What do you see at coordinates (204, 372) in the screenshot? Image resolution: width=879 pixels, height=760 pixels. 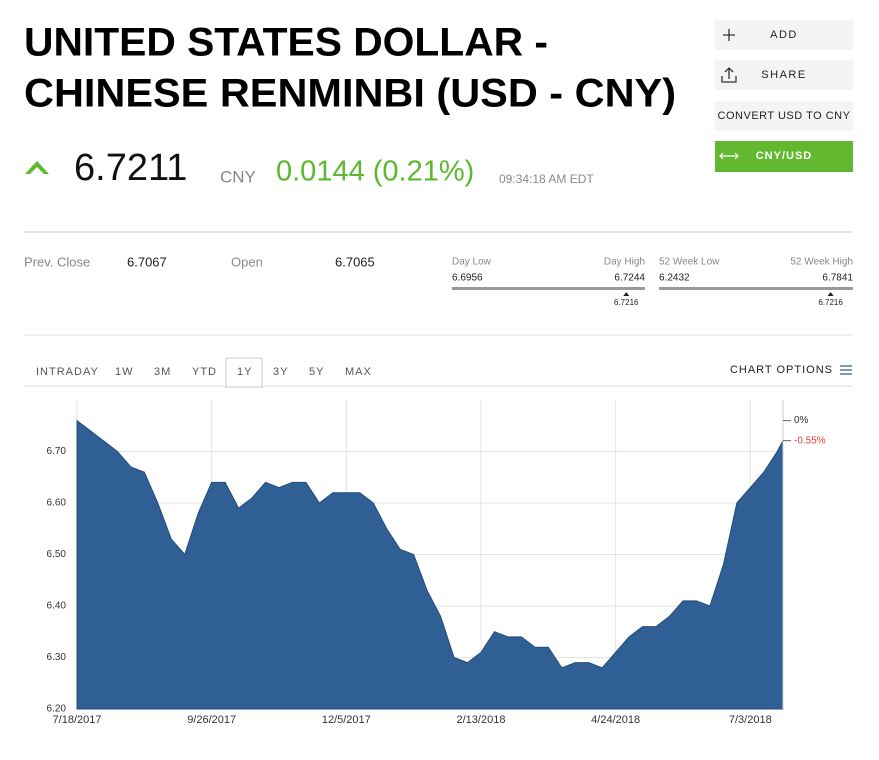 I see `range-tab: YTD` at bounding box center [204, 372].